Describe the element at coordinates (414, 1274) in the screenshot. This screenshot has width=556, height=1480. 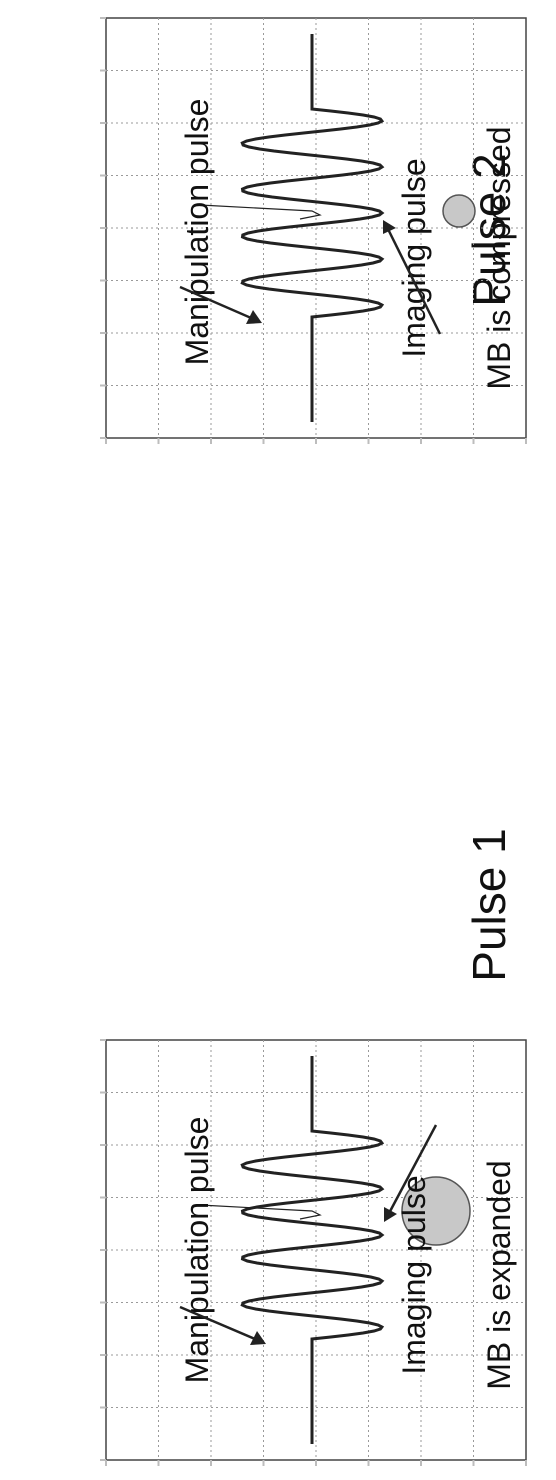
I see `imaging-pulse-label: Imaging pulse` at that location.